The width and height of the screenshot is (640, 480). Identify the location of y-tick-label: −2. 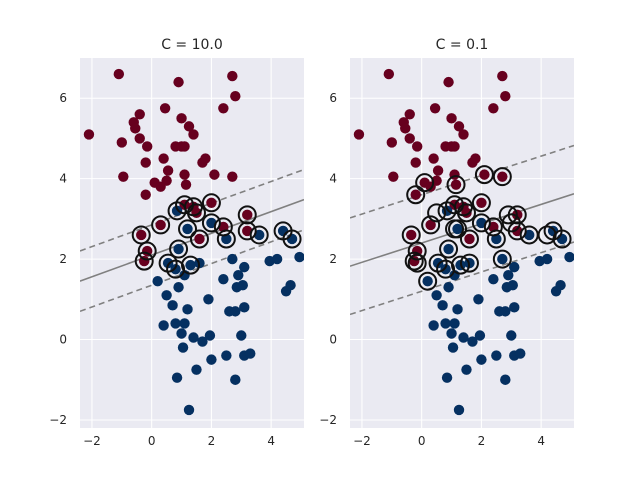
(58, 420).